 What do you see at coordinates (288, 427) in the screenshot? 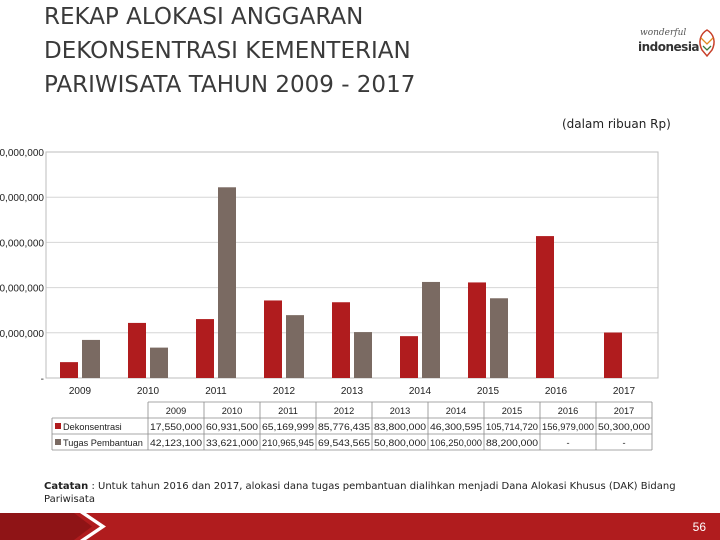
I see `table-value-cell: 65,169,999` at bounding box center [288, 427].